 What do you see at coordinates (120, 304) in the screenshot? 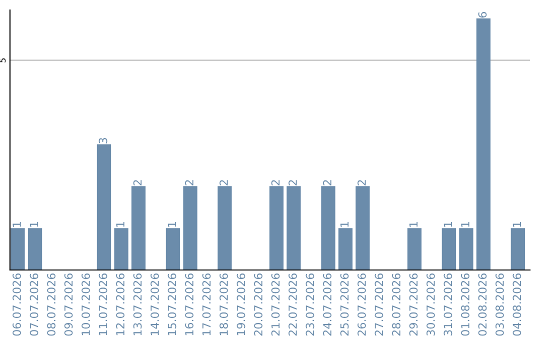
I see `x-tick-label: 12.07.2026` at bounding box center [120, 304].